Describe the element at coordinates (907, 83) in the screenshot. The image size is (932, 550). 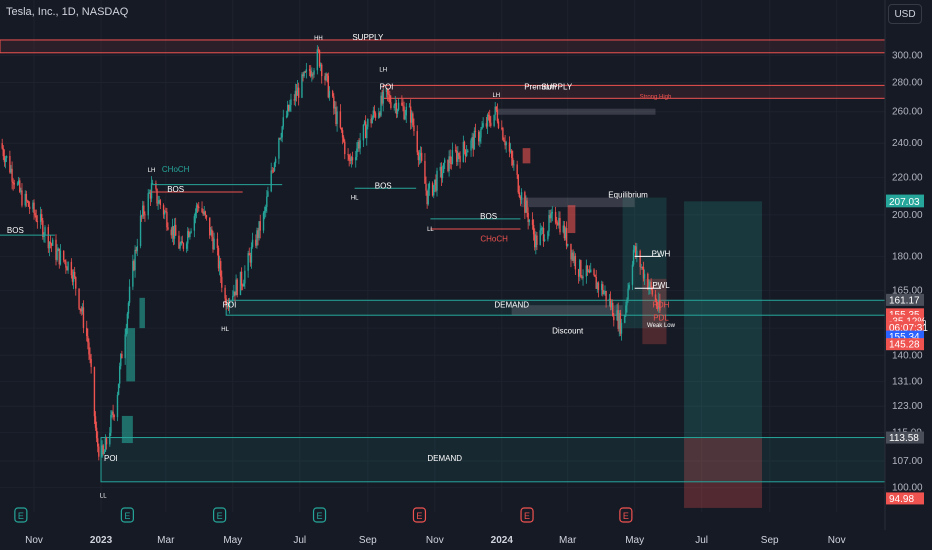
I see `y-tick-label: 280.00` at that location.